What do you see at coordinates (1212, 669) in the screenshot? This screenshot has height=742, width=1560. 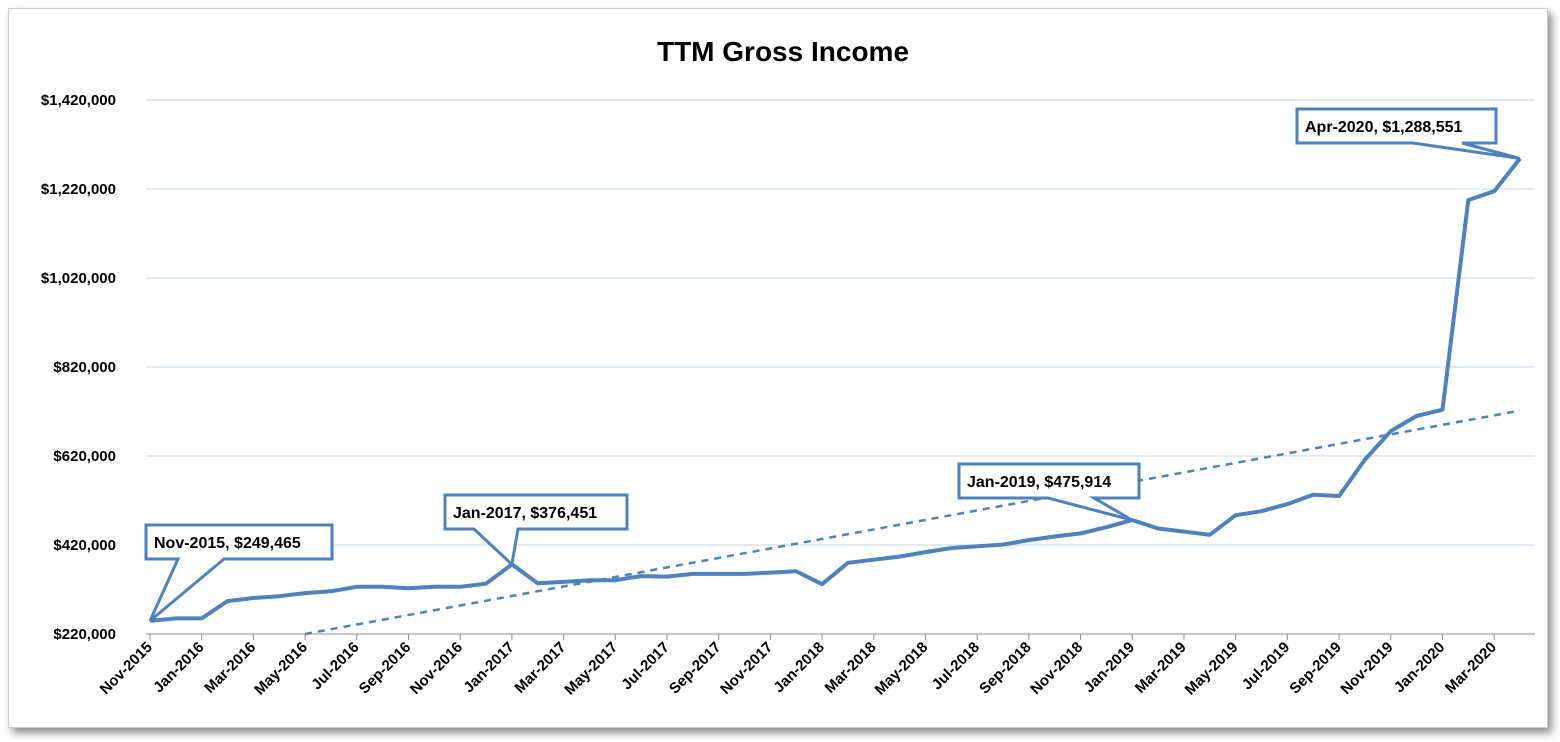 I see `x-tick-label: May-2019` at bounding box center [1212, 669].